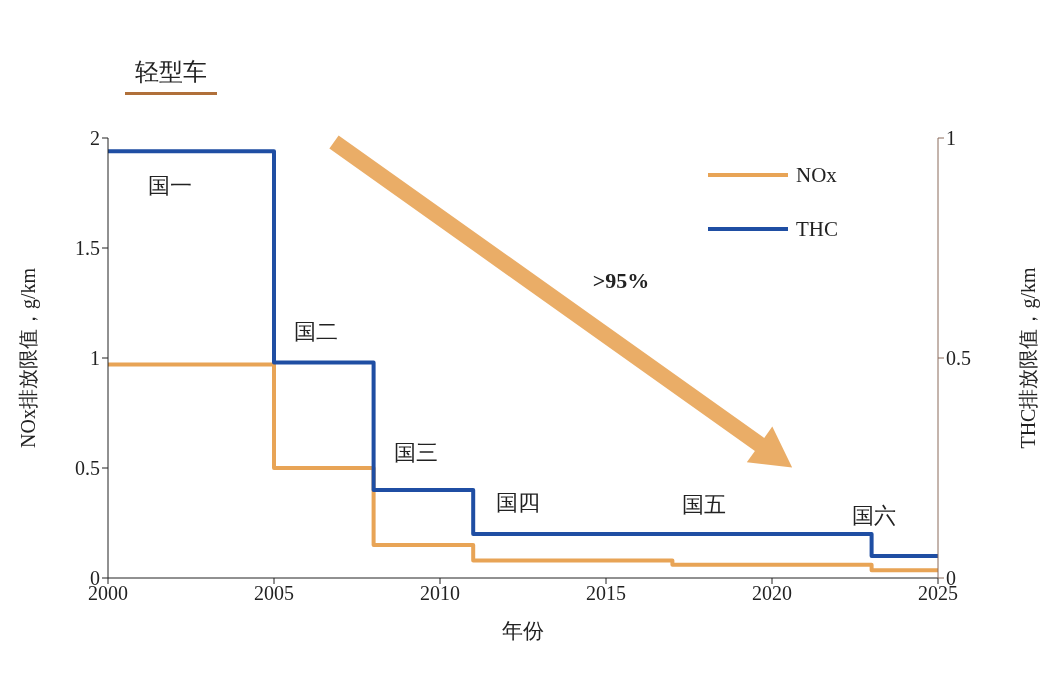 This screenshot has width=1060, height=677. Describe the element at coordinates (958, 358) in the screenshot. I see `y2-tick-label: 0.5` at that location.